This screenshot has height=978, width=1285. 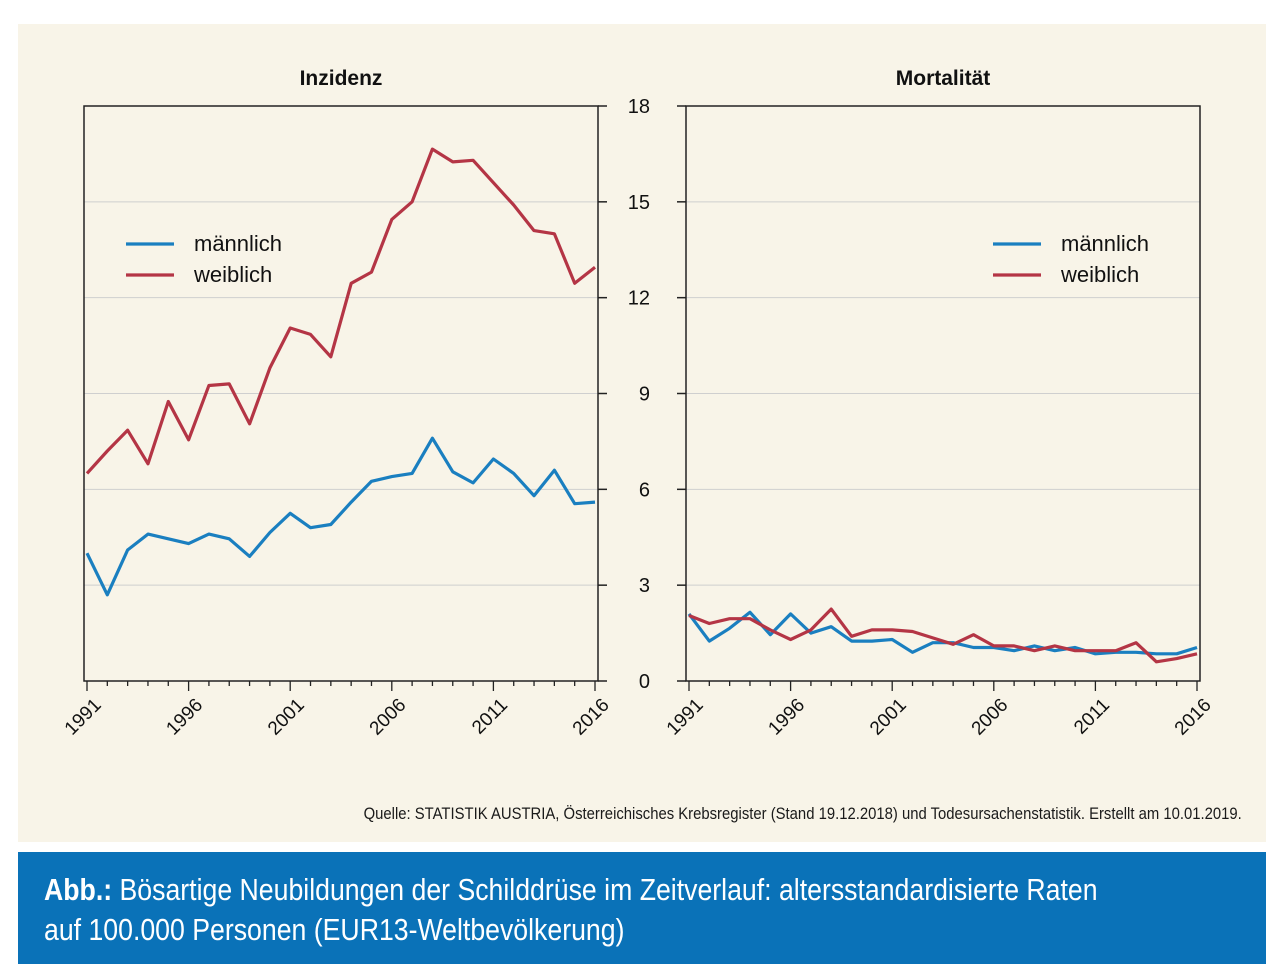 I want to click on xtick-label-1-3: 2006, so click(x=990, y=717).